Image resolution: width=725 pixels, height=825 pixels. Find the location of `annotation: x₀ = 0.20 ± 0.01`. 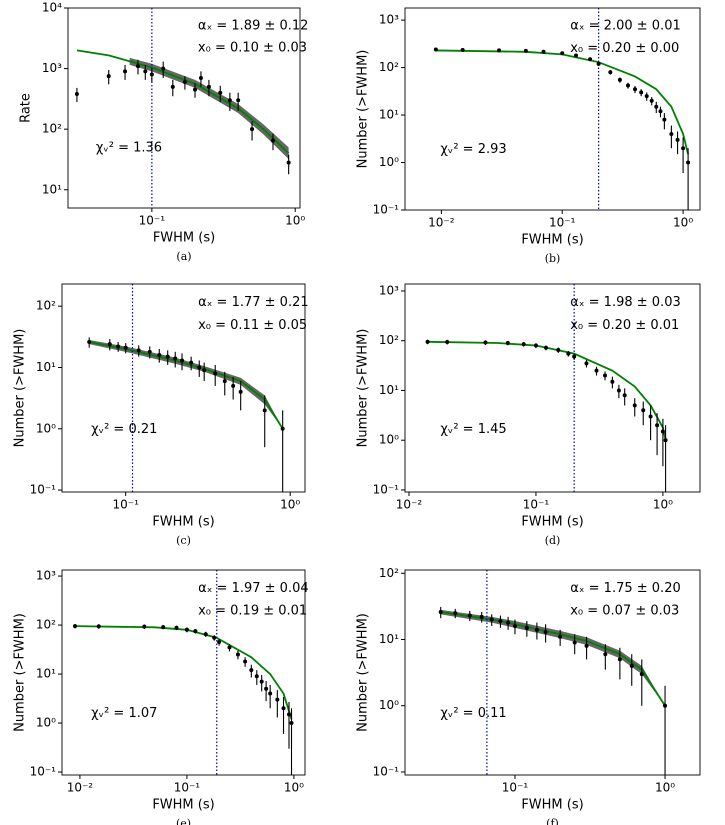

annotation: x₀ = 0.20 ± 0.01 is located at coordinates (624, 325).